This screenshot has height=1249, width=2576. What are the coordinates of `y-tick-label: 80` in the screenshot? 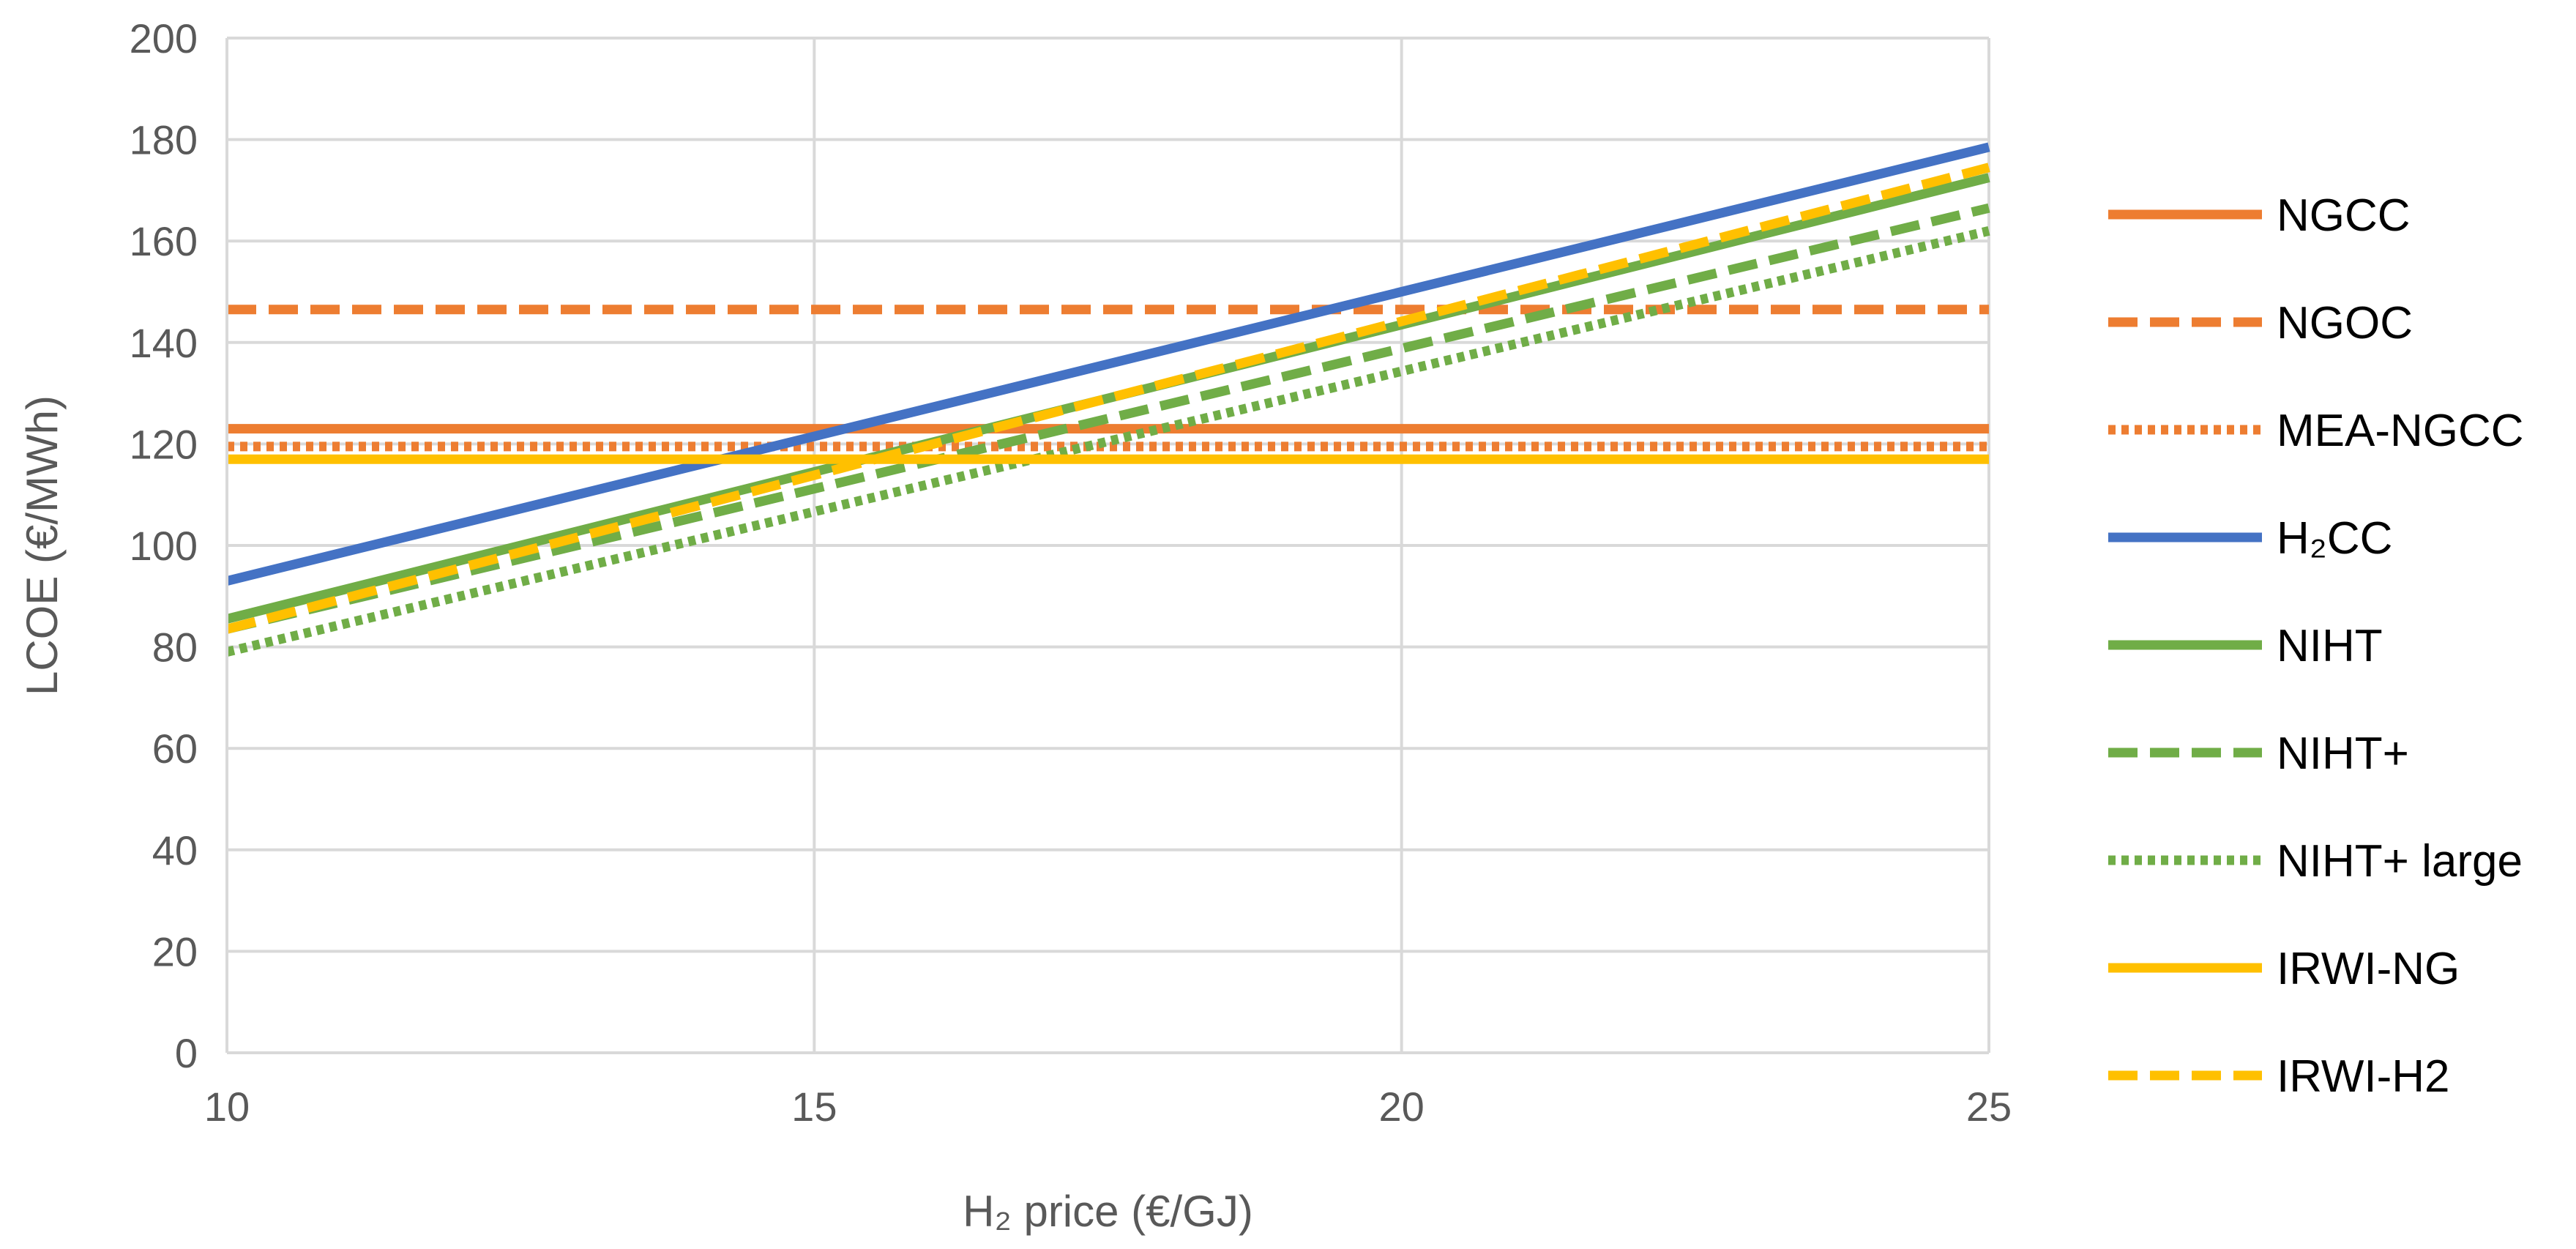 It's located at (175, 648).